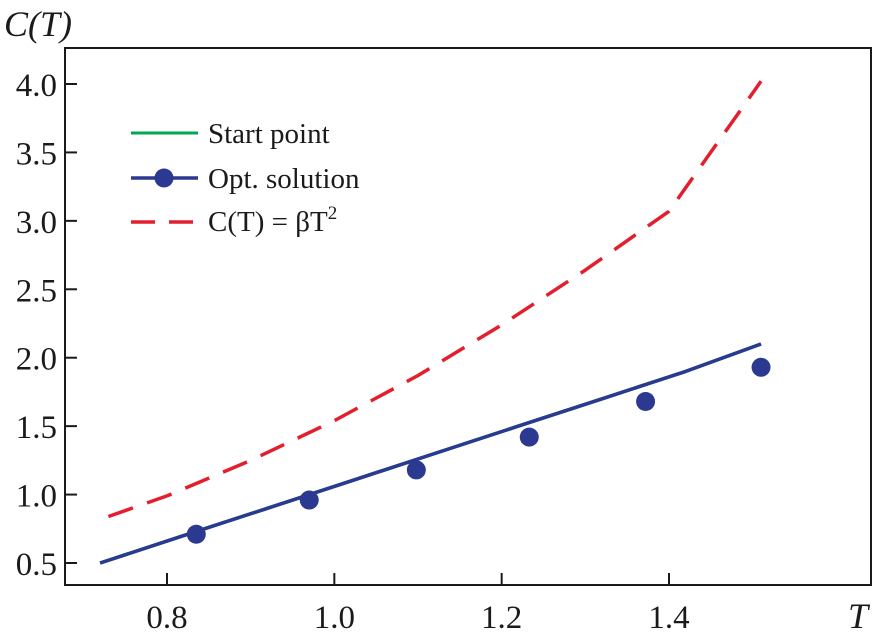  What do you see at coordinates (284, 179) in the screenshot?
I see `legend-label-opt-solution: Opt. solution` at bounding box center [284, 179].